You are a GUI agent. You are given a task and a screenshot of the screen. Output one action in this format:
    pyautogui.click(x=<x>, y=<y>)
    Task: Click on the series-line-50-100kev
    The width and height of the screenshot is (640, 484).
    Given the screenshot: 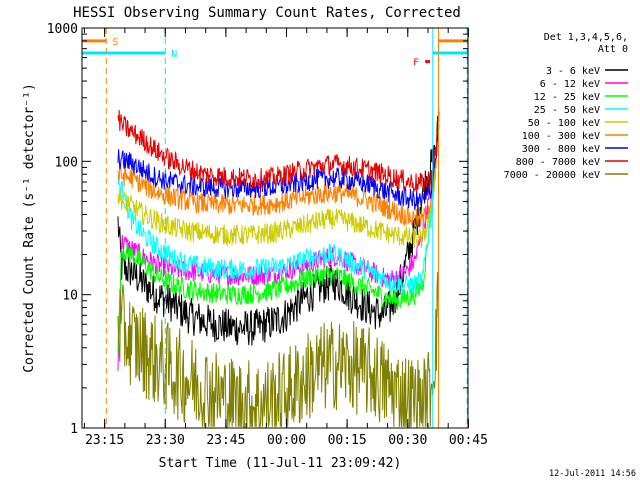 What is the action you would take?
    pyautogui.click(x=278, y=182)
    